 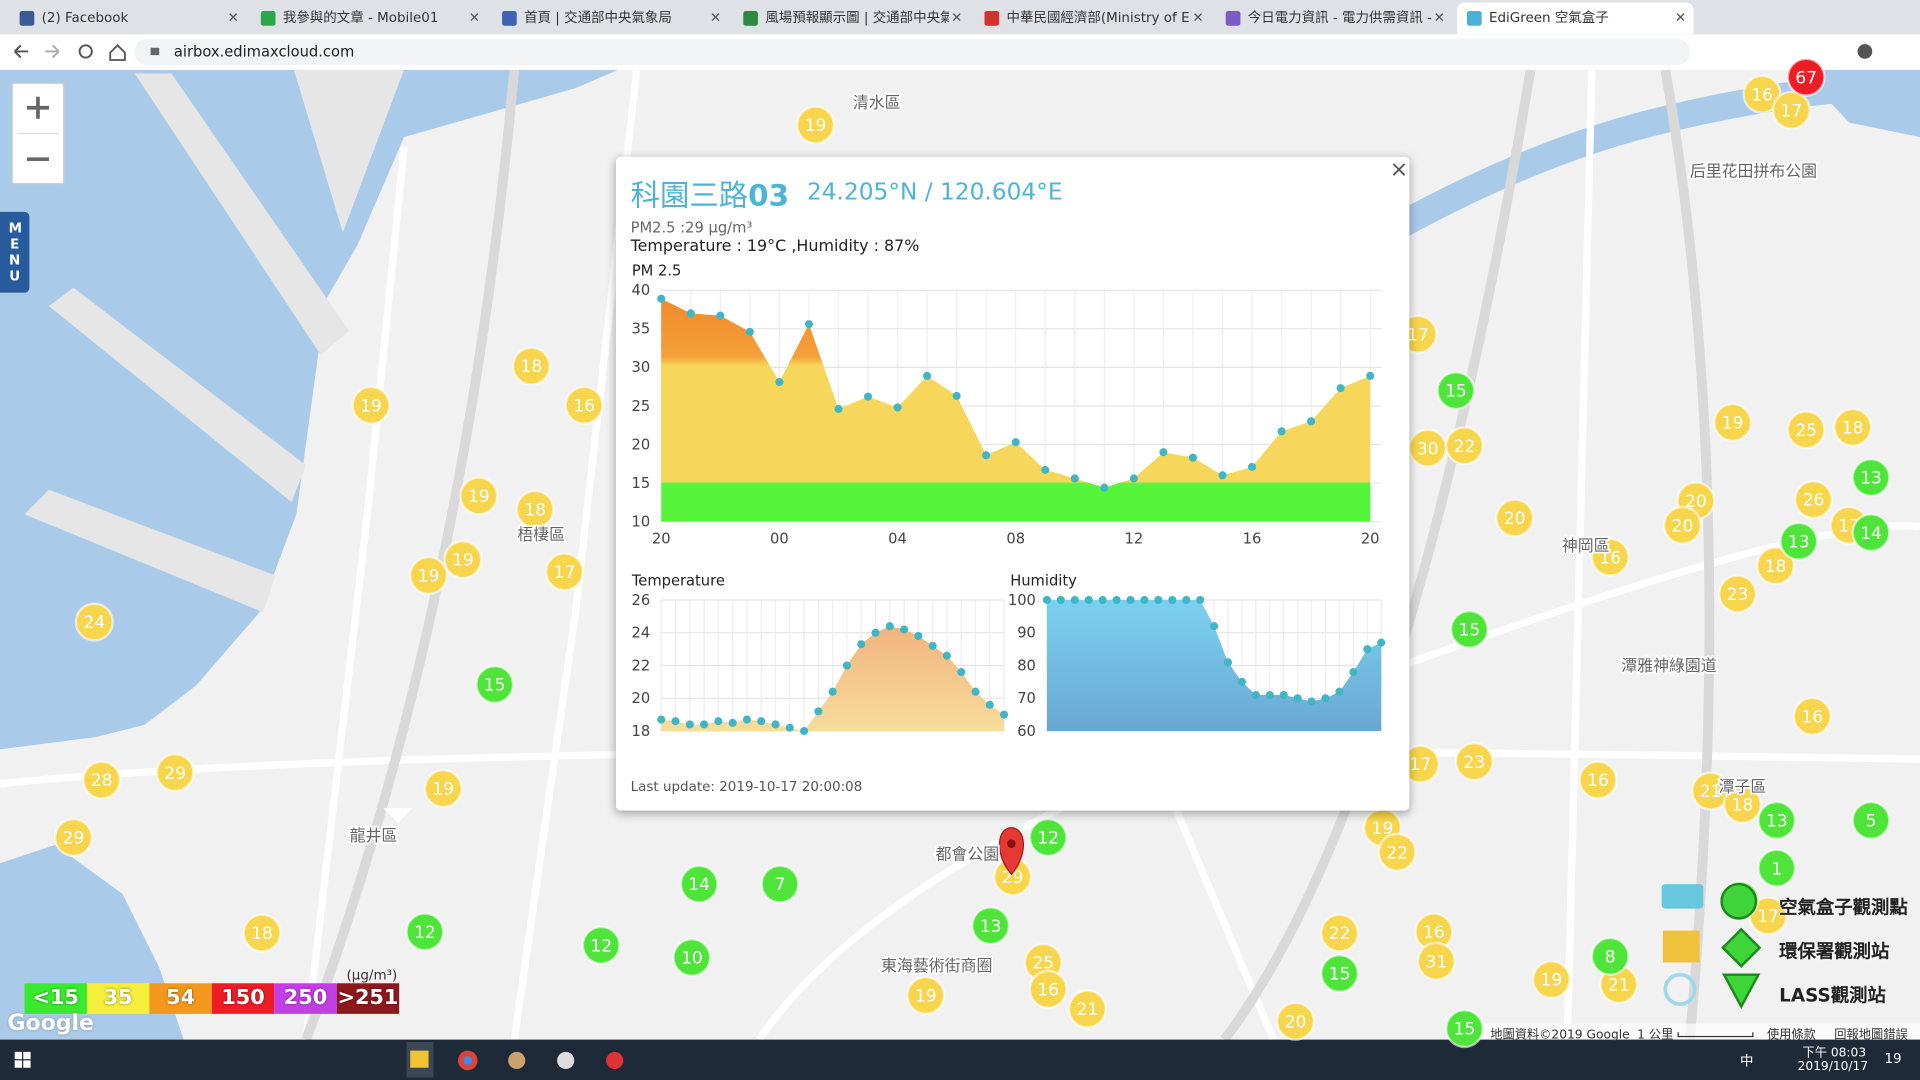 What do you see at coordinates (37, 107) in the screenshot?
I see `zoom-in` at bounding box center [37, 107].